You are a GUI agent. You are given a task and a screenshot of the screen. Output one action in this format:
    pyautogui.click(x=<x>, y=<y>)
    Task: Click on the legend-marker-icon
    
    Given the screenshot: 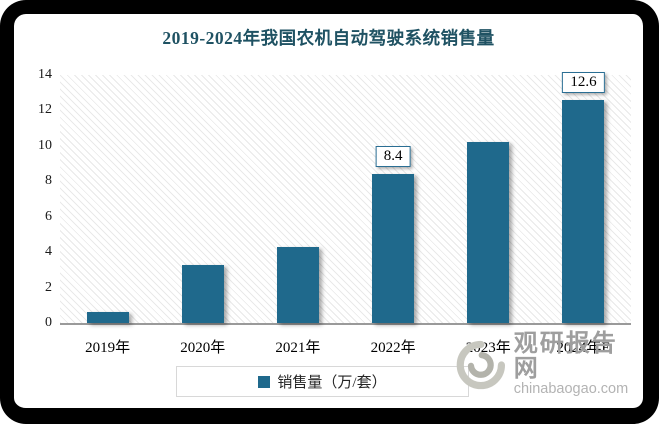 What is the action you would take?
    pyautogui.click(x=264, y=381)
    